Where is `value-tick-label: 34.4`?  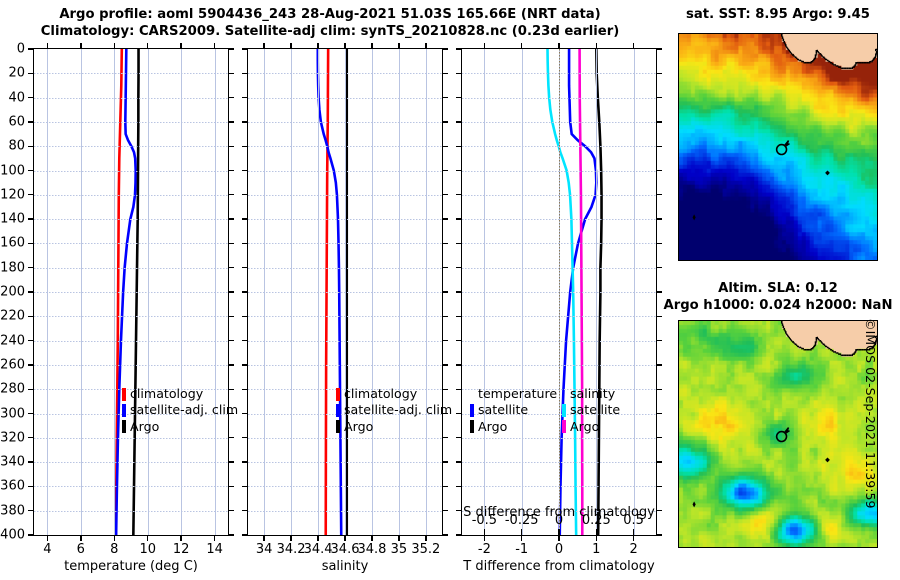
value-tick-label: 34.4 is located at coordinates (318, 549).